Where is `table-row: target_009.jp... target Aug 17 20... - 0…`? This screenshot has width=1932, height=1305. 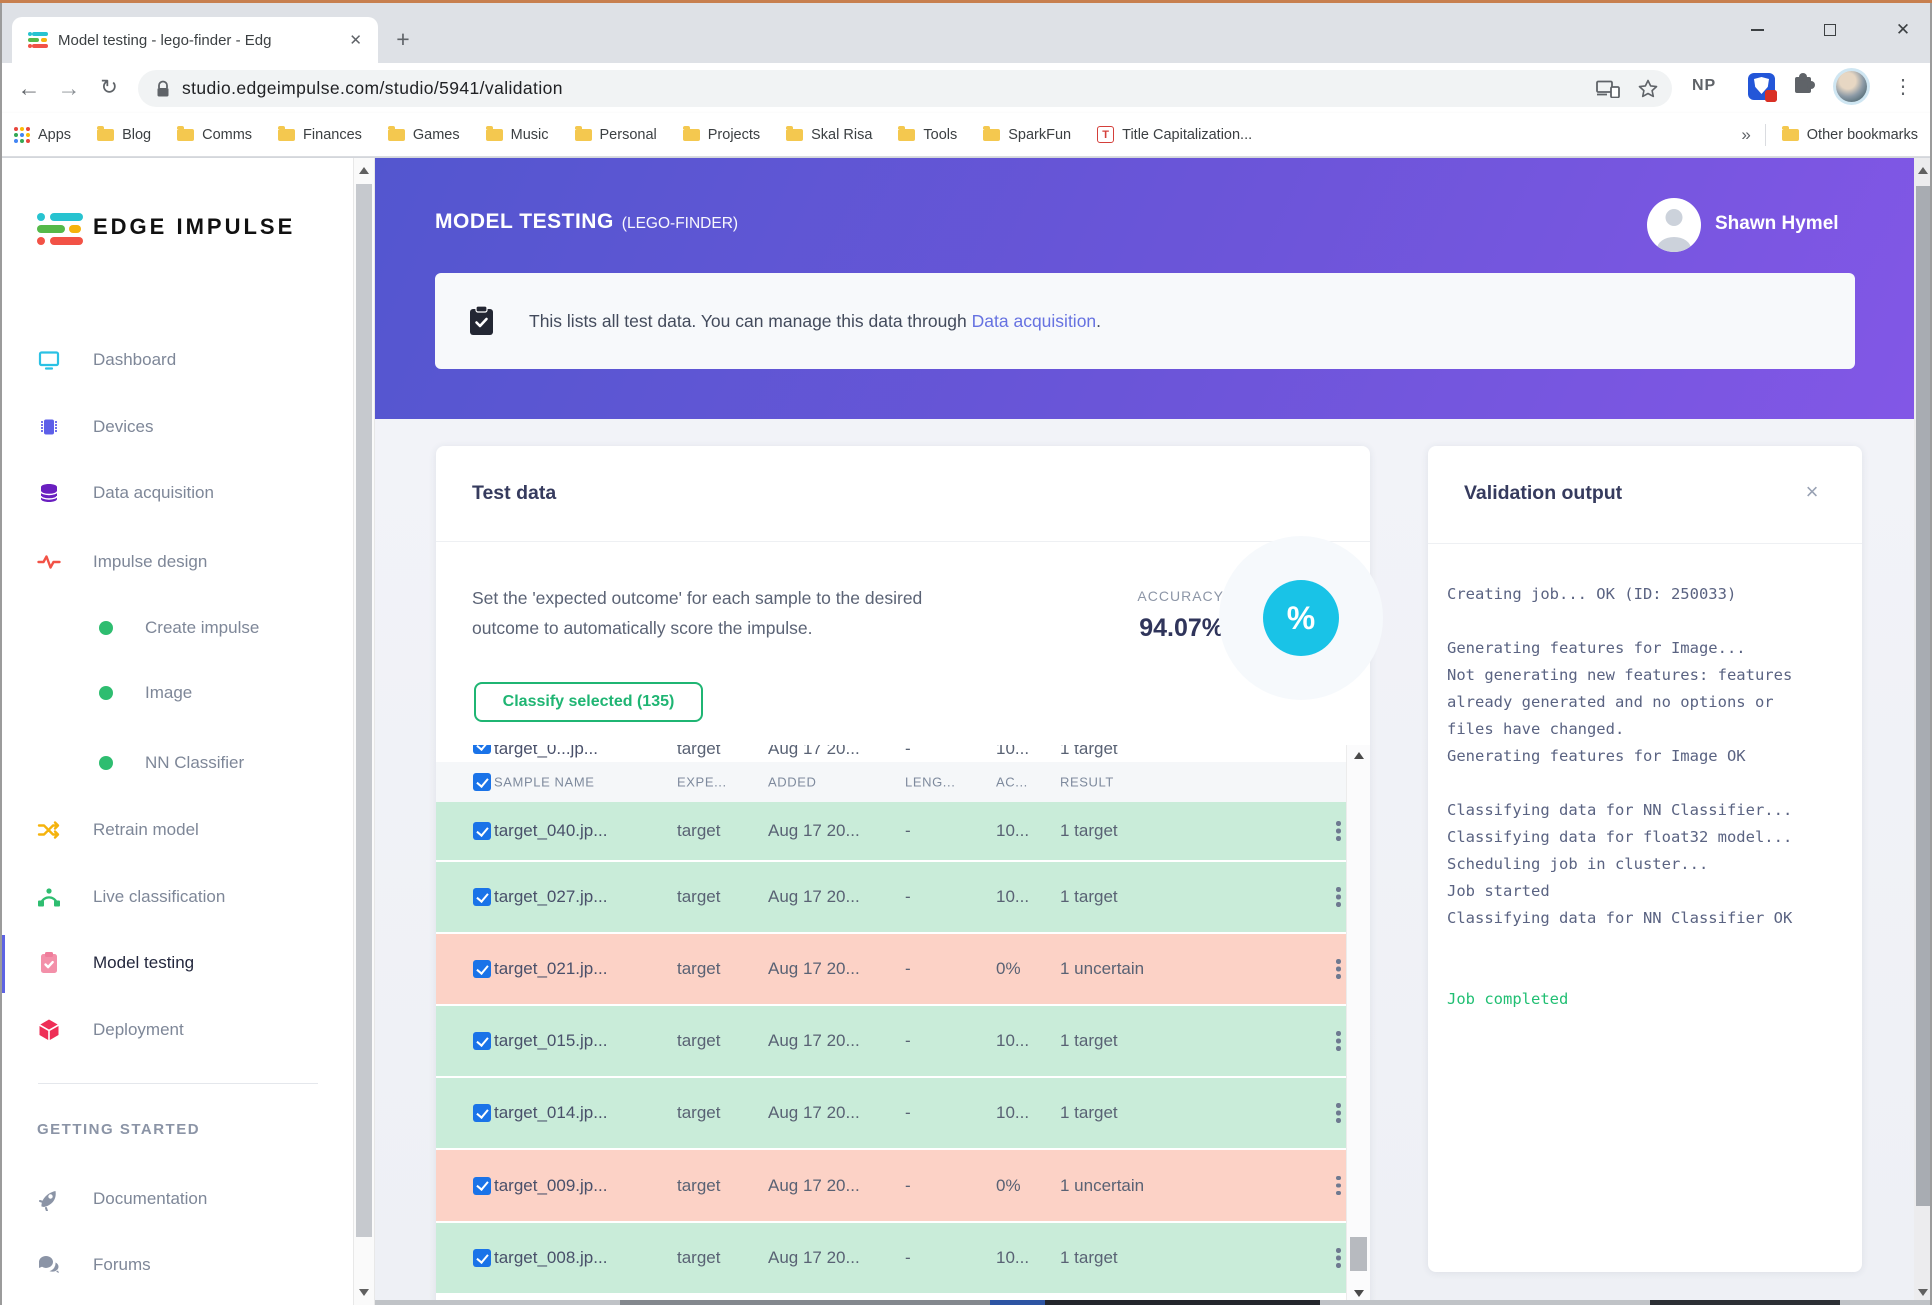
table-row: target_009.jp... target Aug 17 20... - 0… is located at coordinates (891, 1185).